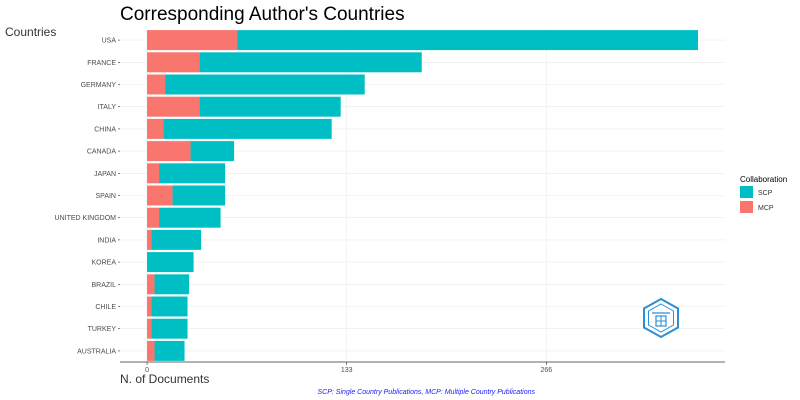 The image size is (800, 400). Describe the element at coordinates (192, 173) in the screenshot. I see `bar-scp-japan` at that location.